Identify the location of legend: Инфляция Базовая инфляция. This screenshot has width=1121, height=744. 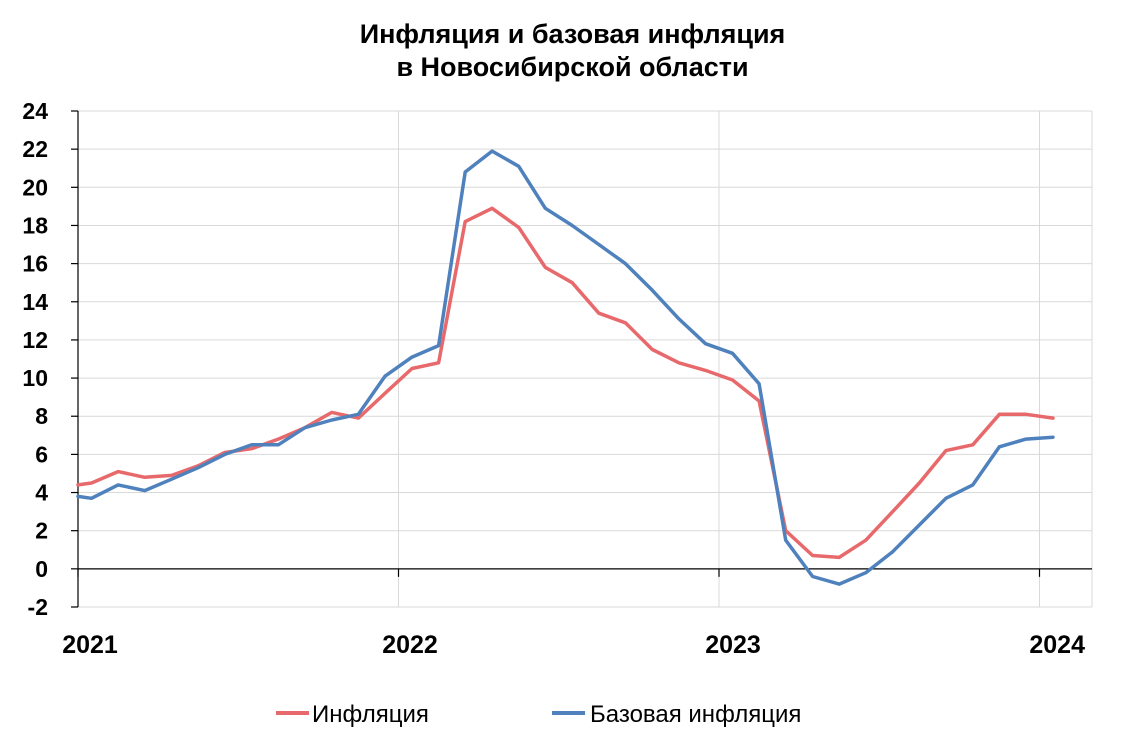
(538, 714).